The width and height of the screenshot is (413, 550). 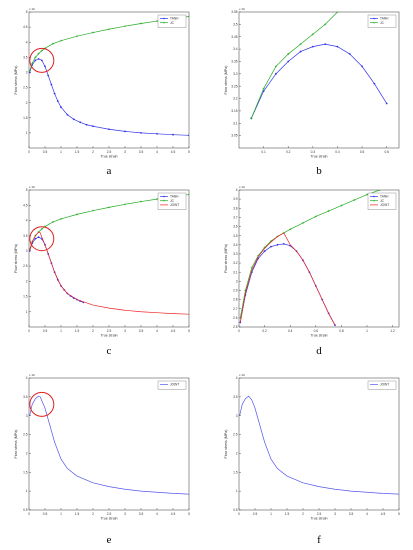 What do you see at coordinates (109, 44) in the screenshot?
I see `series-line-jc` at bounding box center [109, 44].